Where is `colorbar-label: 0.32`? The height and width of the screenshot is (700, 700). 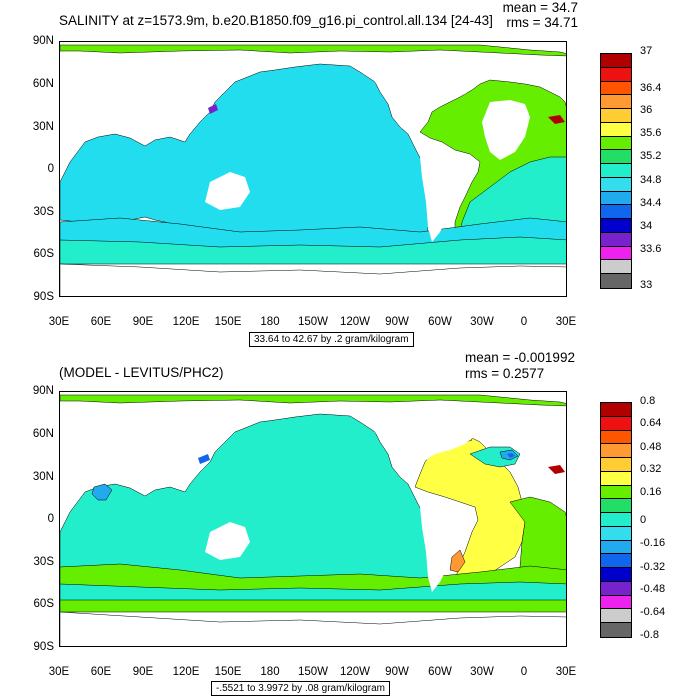
colorbar-label: 0.32 is located at coordinates (651, 469).